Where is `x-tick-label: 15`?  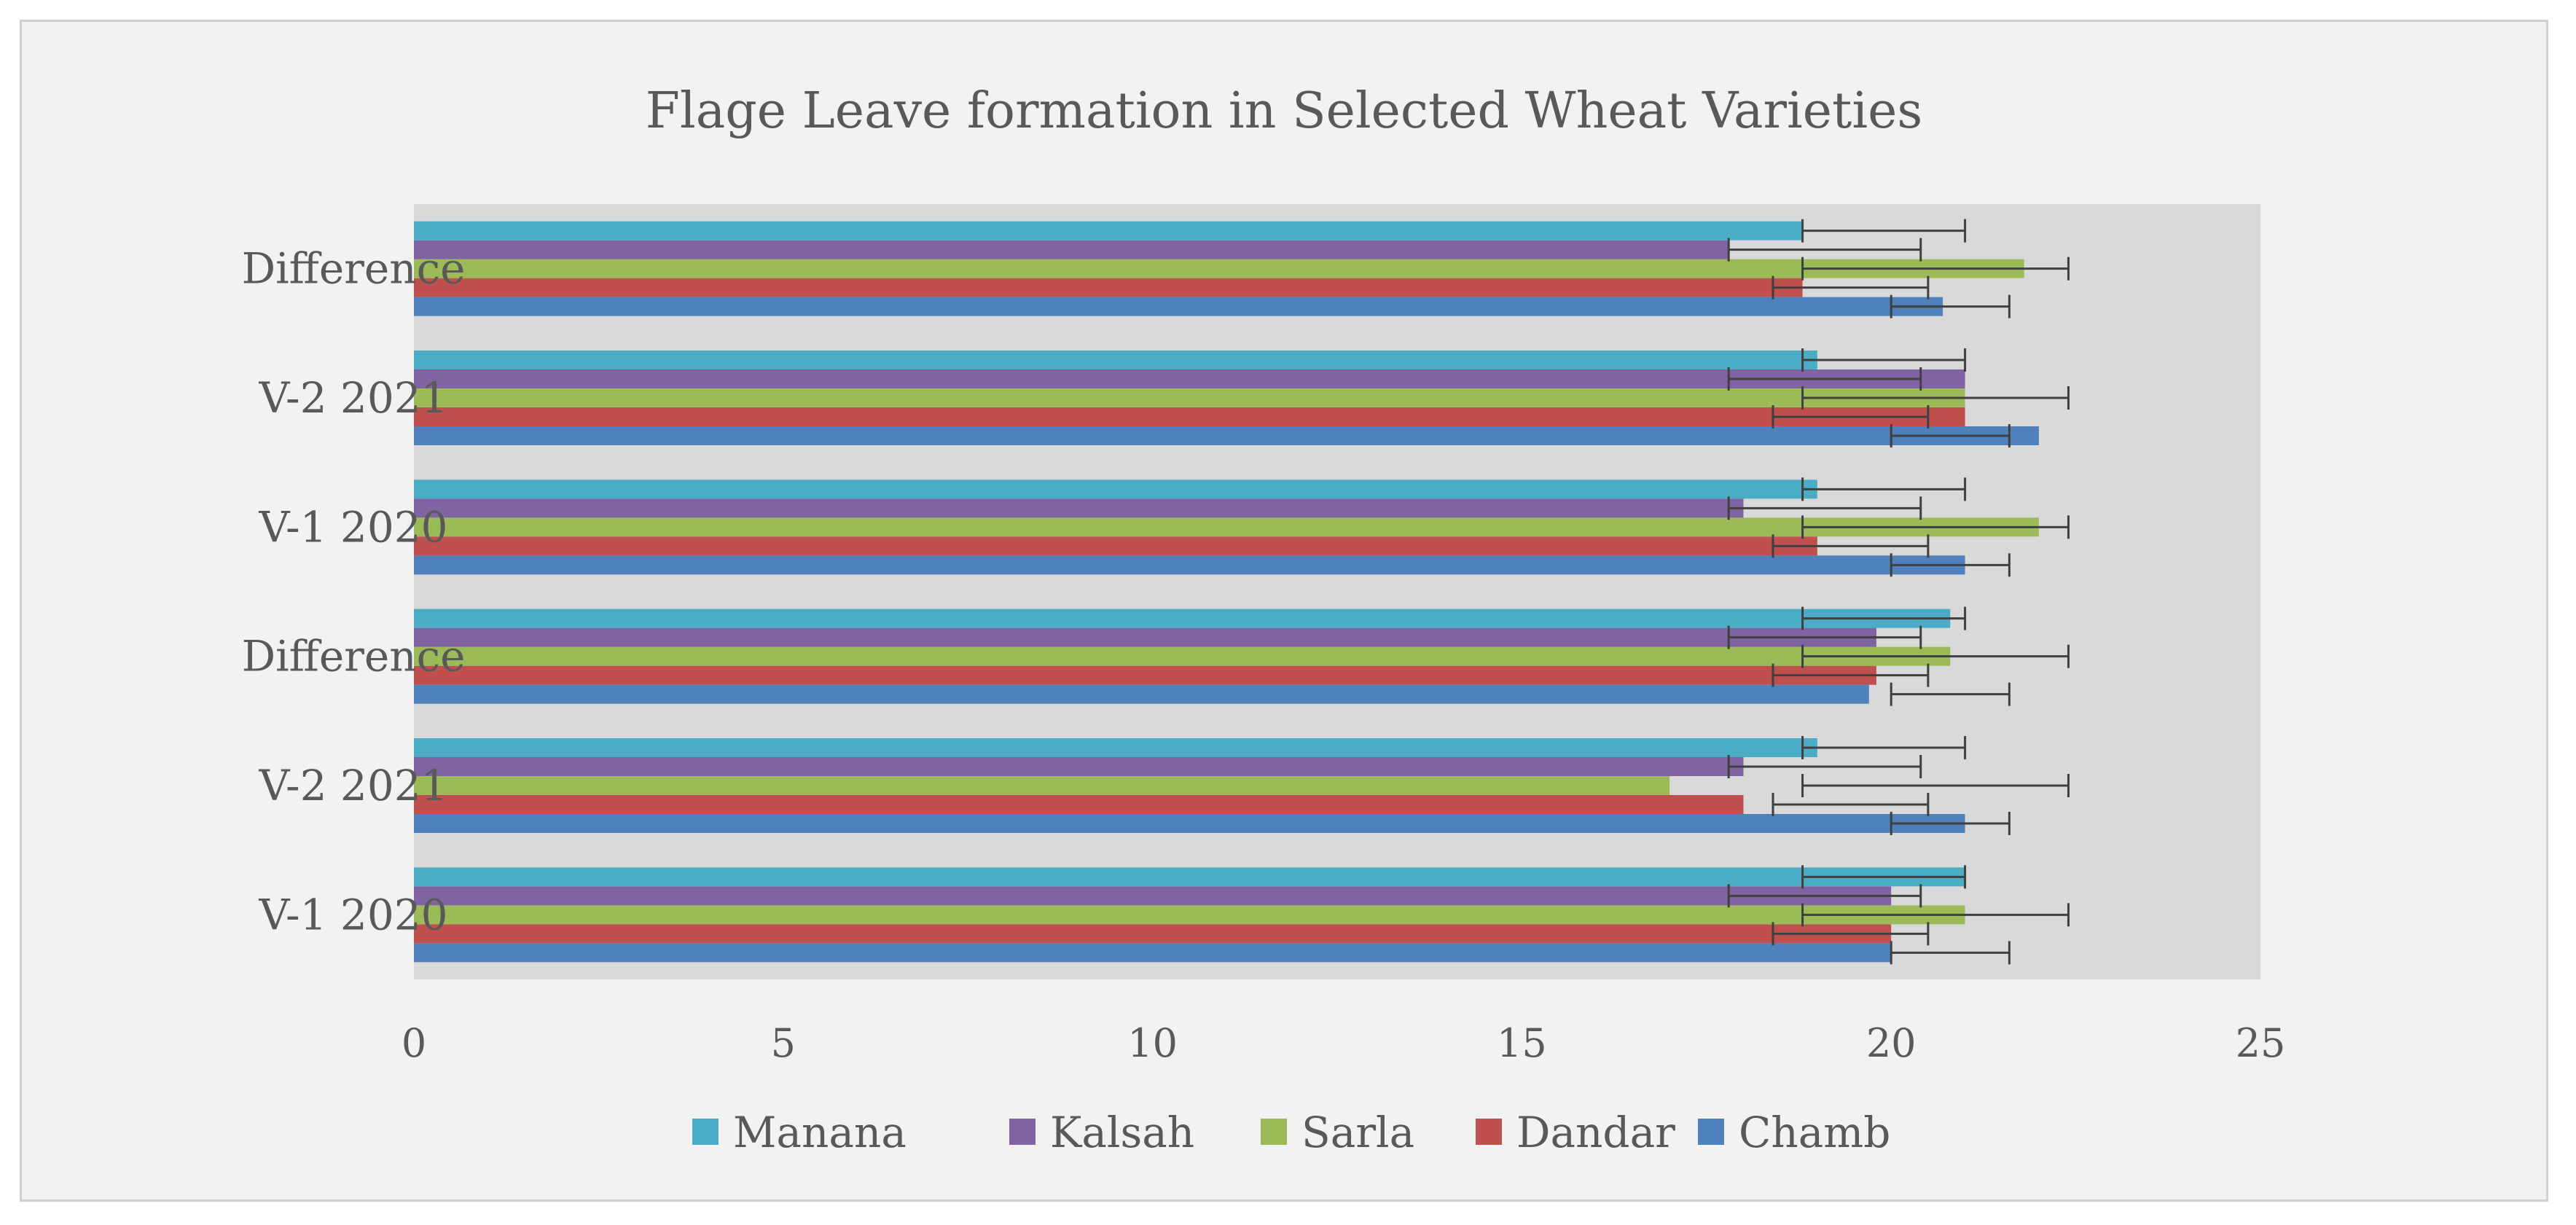
x-tick-label: 15 is located at coordinates (1522, 1043).